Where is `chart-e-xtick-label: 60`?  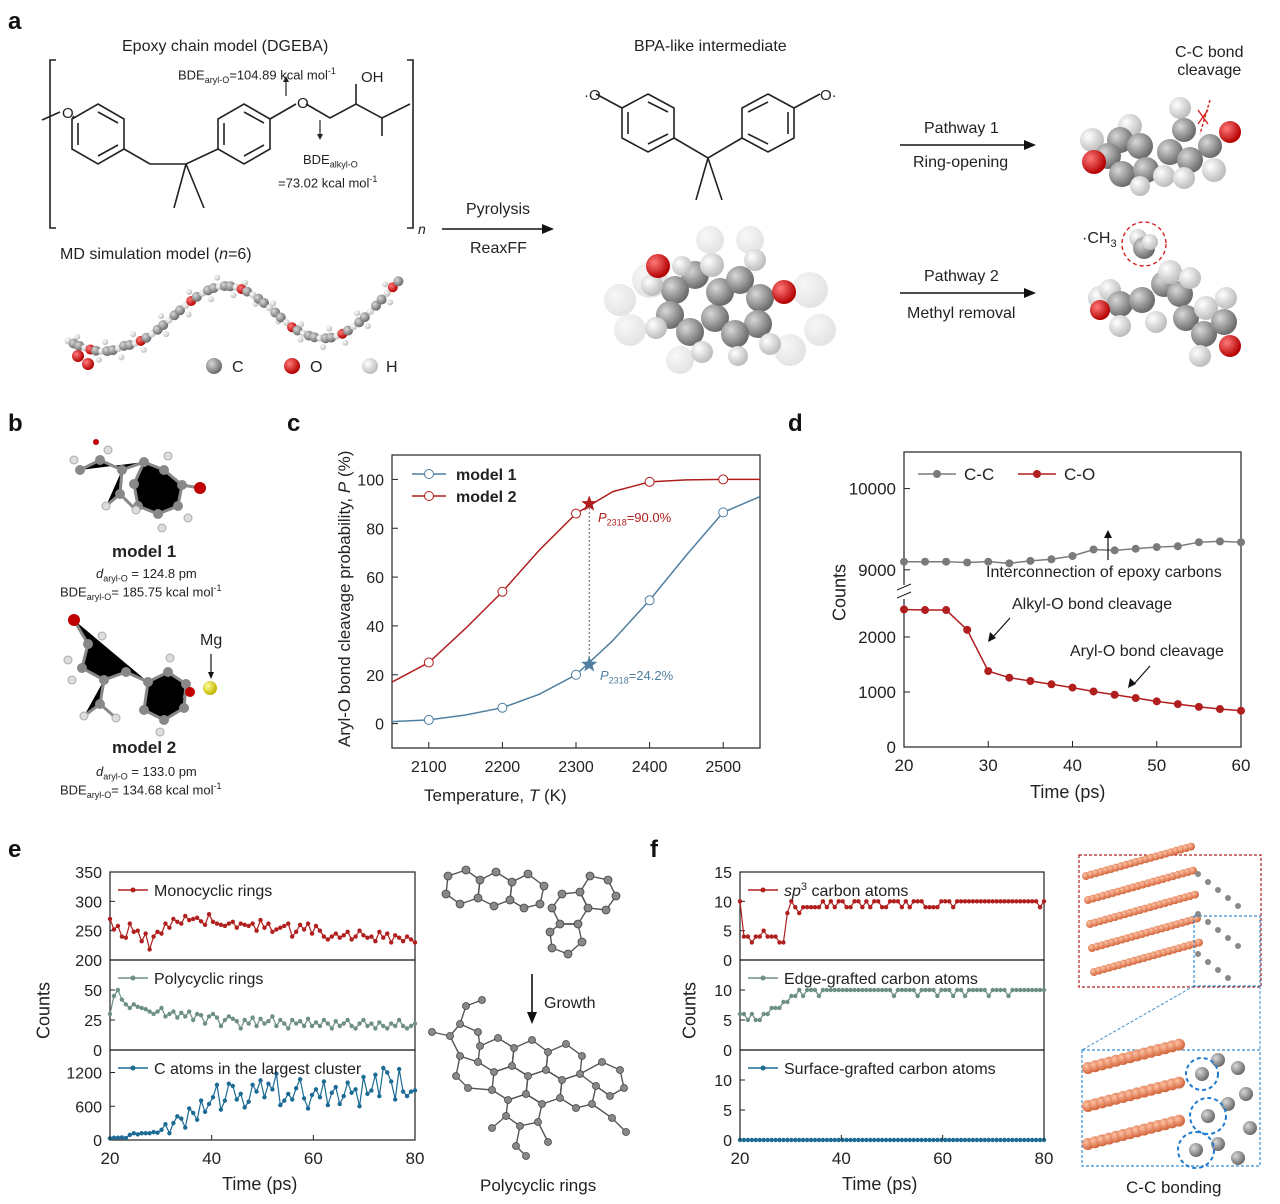
chart-e-xtick-label: 60 is located at coordinates (313, 1158).